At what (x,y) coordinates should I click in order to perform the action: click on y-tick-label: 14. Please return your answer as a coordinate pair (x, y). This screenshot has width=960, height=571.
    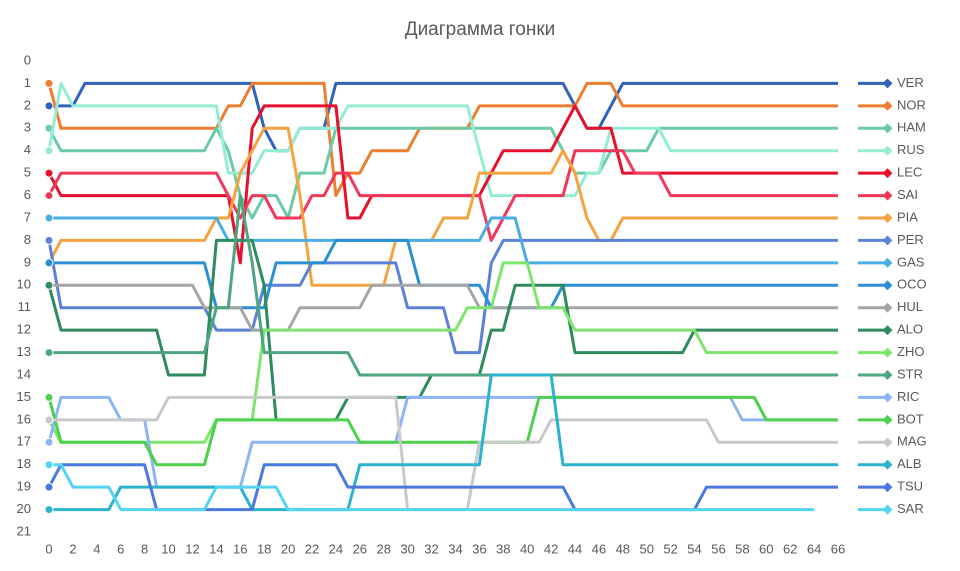
    Looking at the image, I should click on (24, 373).